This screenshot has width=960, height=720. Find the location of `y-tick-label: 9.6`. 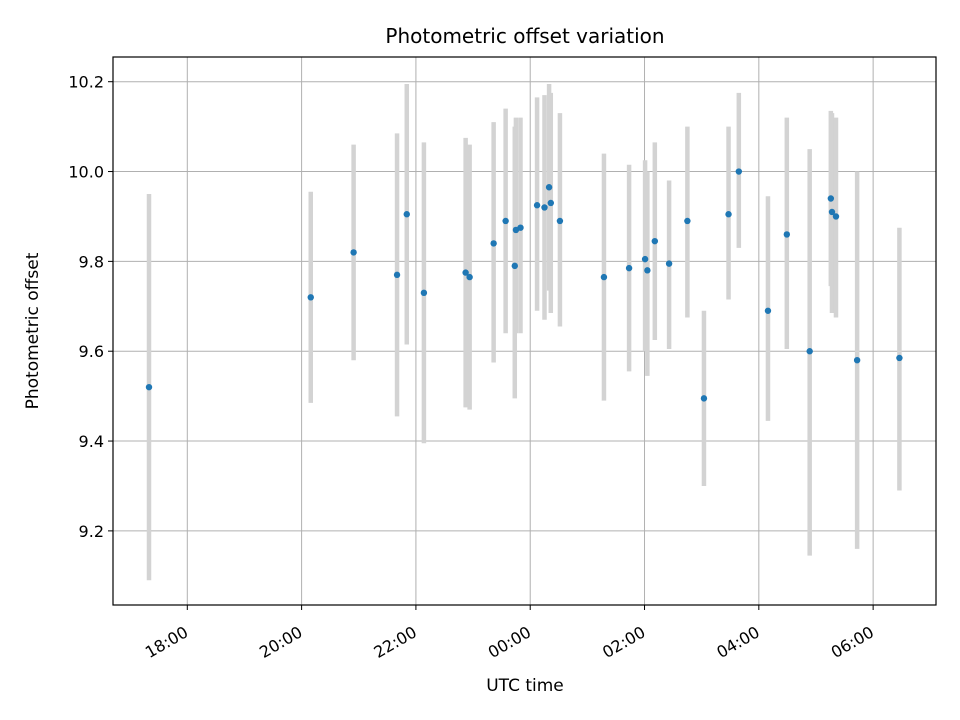

y-tick-label: 9.6 is located at coordinates (91, 351).